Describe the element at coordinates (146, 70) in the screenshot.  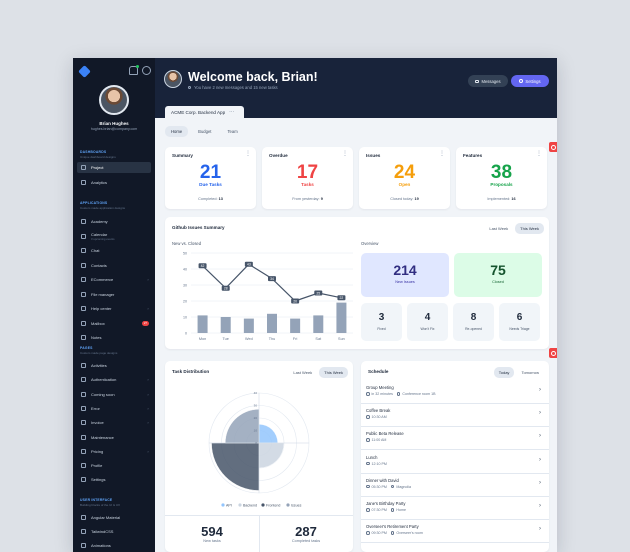
I see `user-icon` at that location.